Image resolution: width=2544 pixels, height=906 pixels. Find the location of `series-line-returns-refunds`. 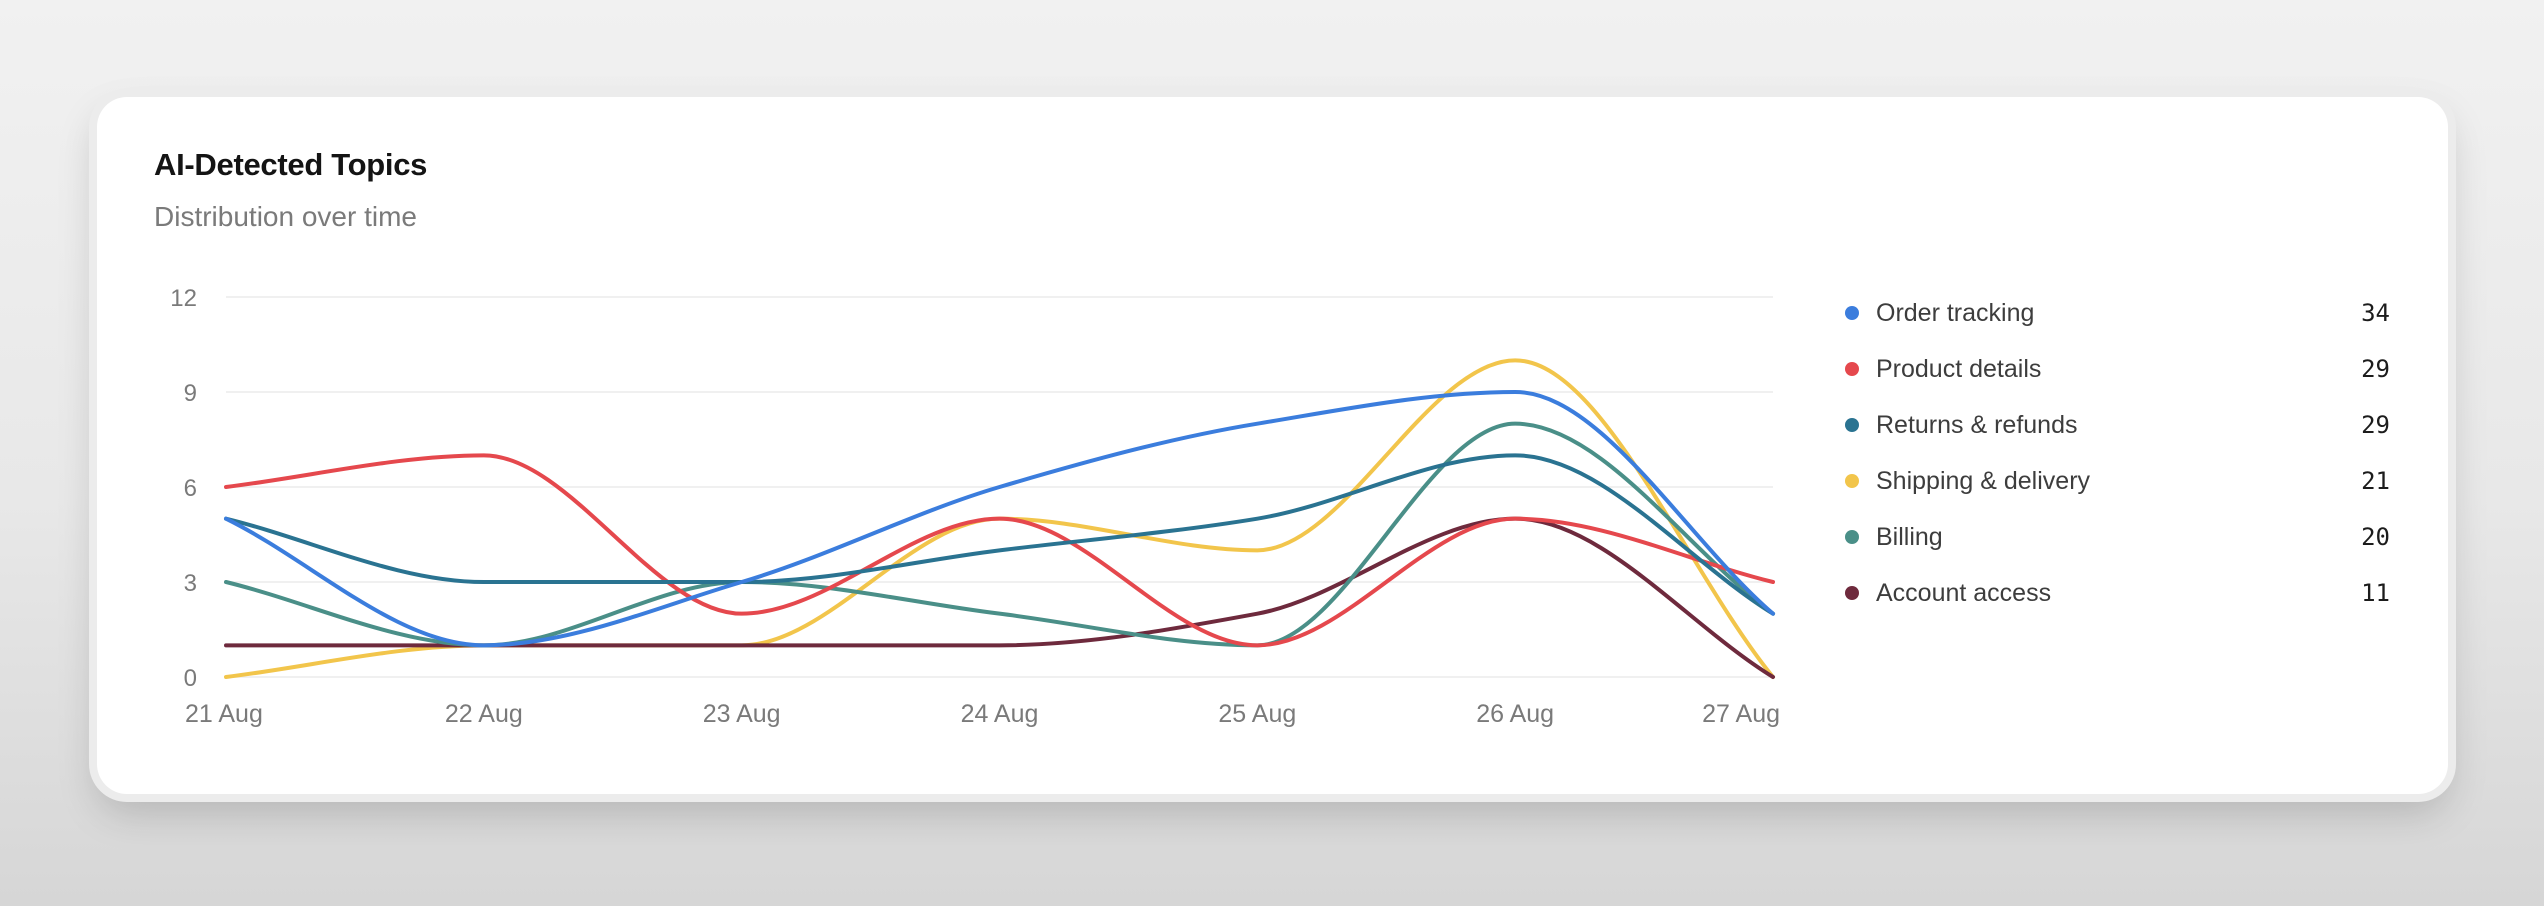

series-line-returns-refunds is located at coordinates (999, 534).